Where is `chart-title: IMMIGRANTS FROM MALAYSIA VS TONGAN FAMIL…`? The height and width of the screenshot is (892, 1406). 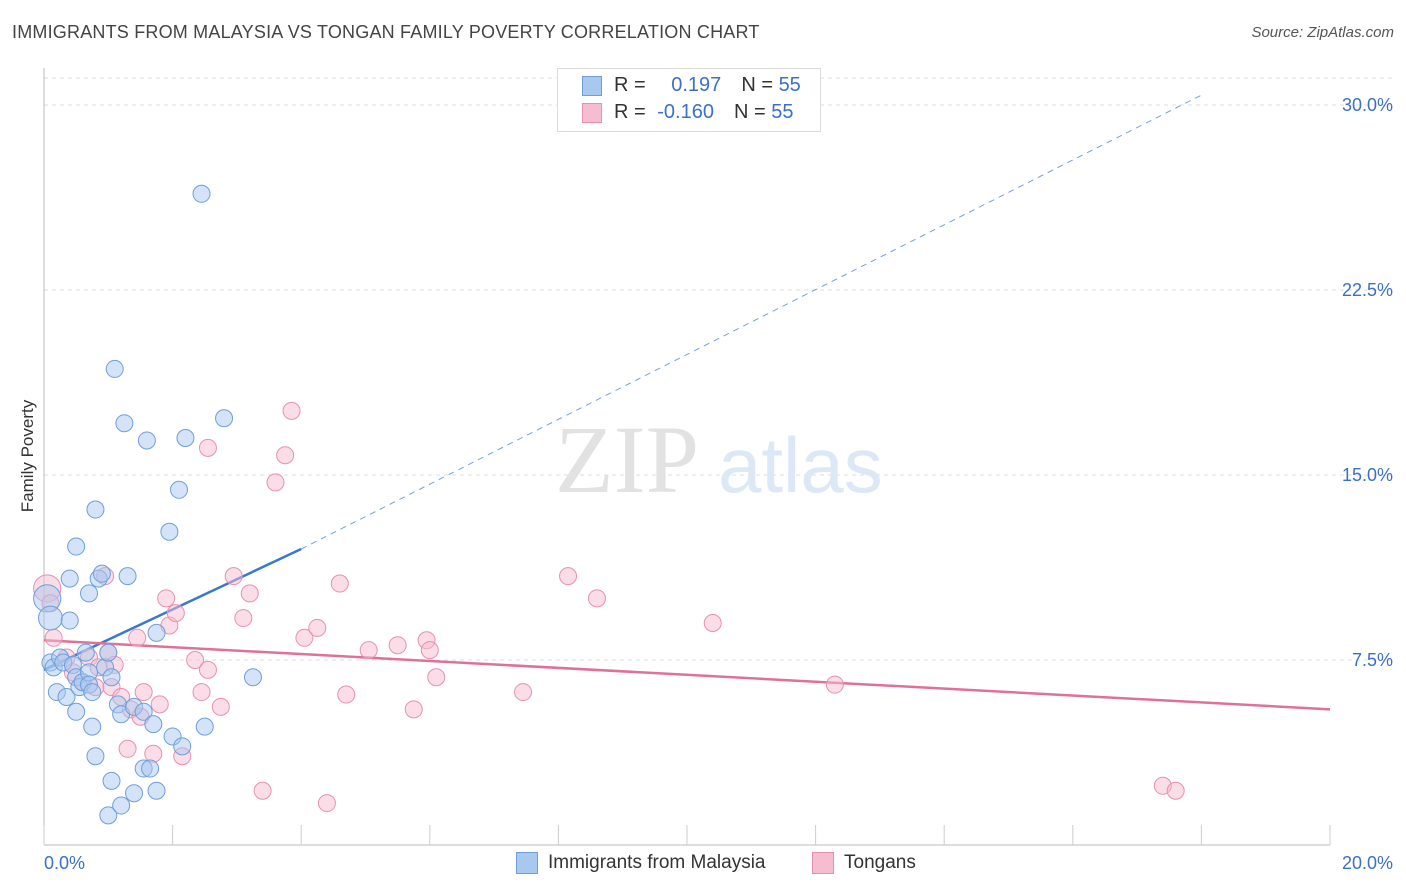 chart-title: IMMIGRANTS FROM MALAYSIA VS TONGAN FAMIL… is located at coordinates (386, 32).